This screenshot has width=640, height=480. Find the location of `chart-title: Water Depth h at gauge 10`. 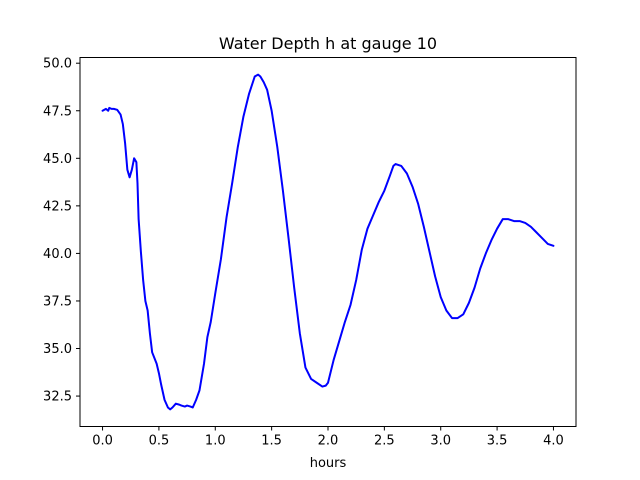

chart-title: Water Depth h at gauge 10 is located at coordinates (328, 43).